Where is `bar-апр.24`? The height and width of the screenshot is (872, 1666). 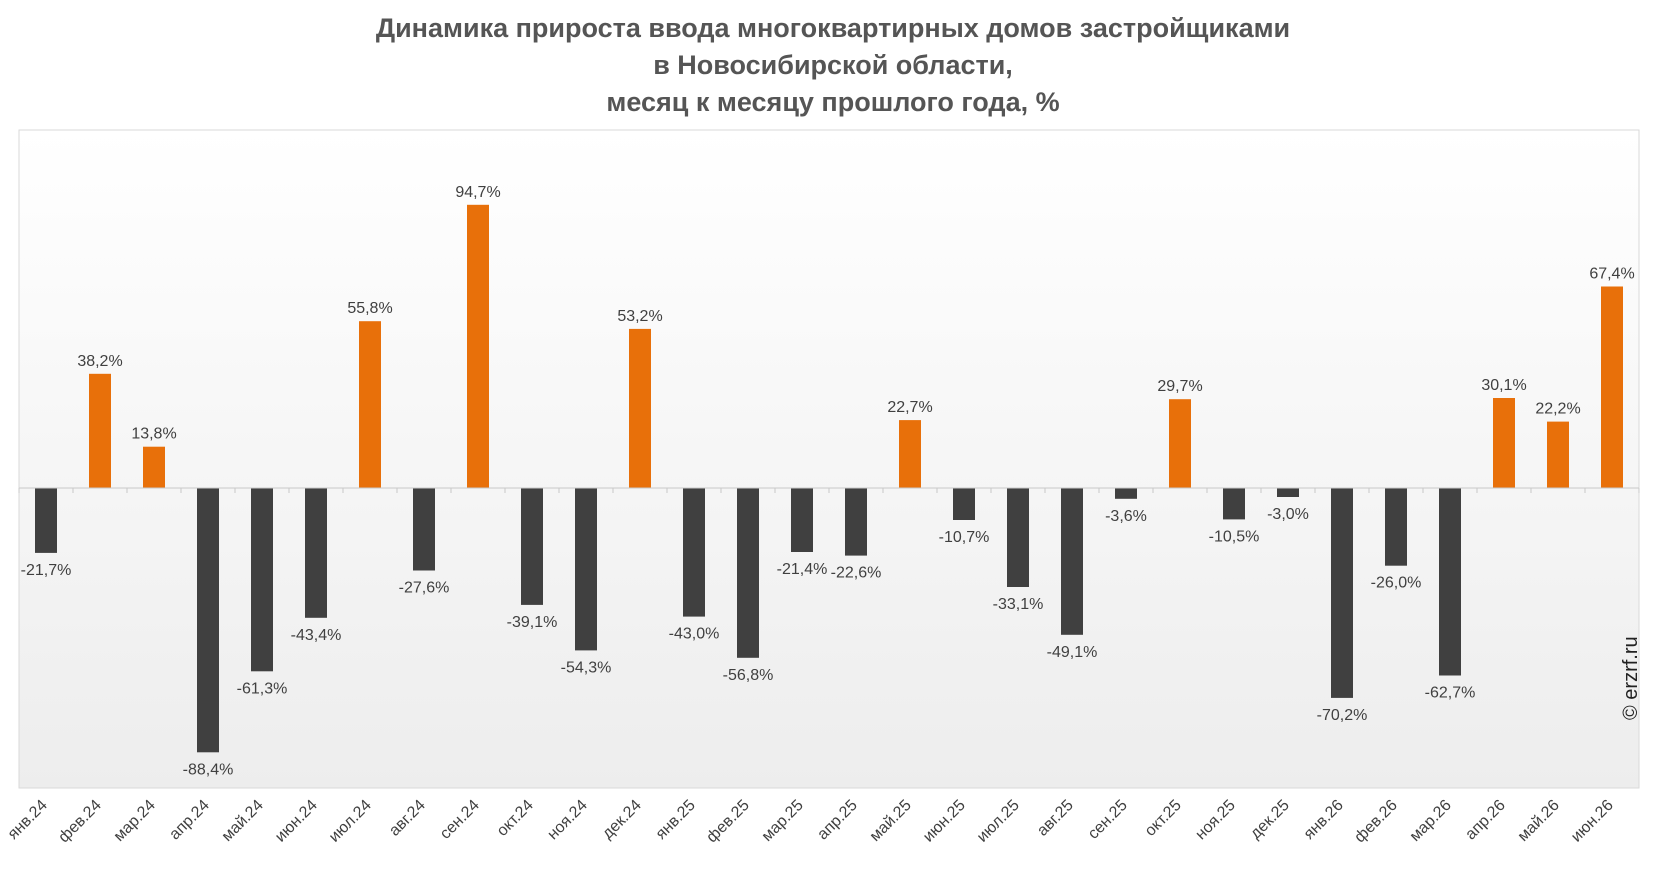 bar-апр.24 is located at coordinates (208, 620).